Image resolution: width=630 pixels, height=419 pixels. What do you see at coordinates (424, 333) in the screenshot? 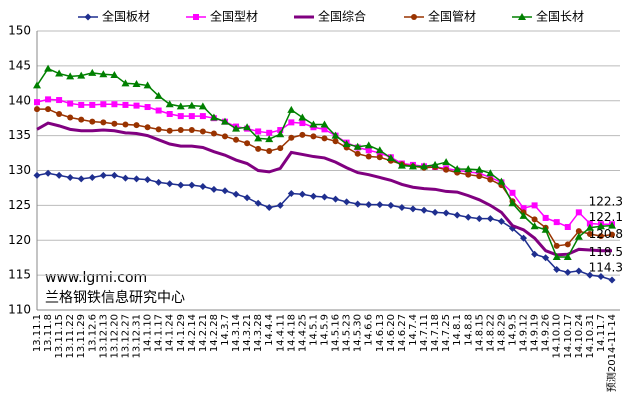
I see `x-tick-label: 14.7.11` at bounding box center [424, 333].